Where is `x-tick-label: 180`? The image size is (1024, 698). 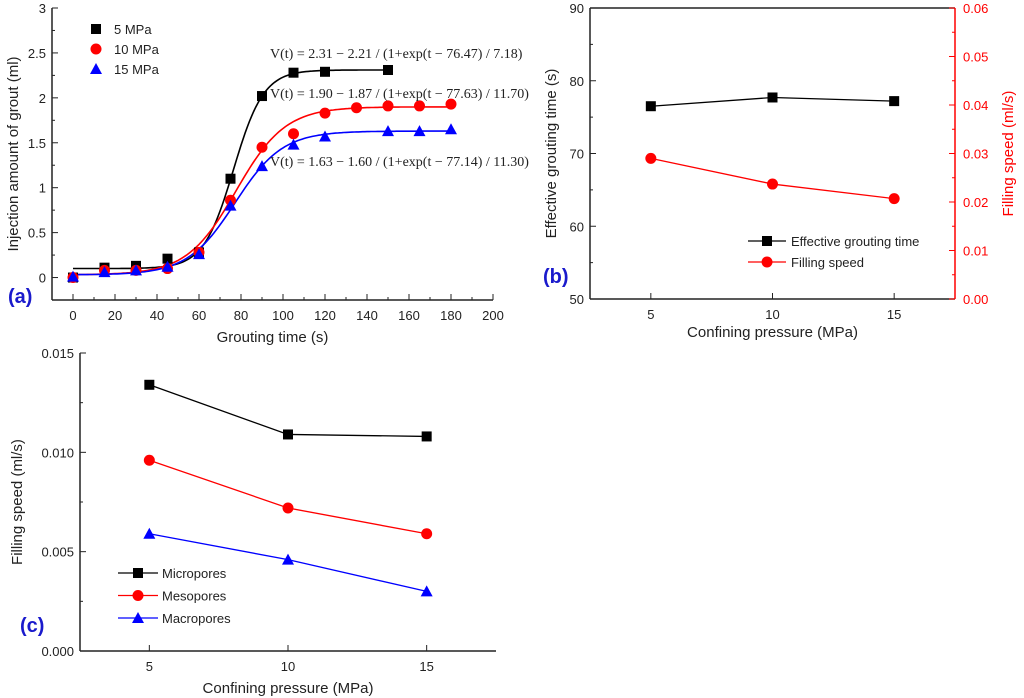 x-tick-label: 180 is located at coordinates (451, 315).